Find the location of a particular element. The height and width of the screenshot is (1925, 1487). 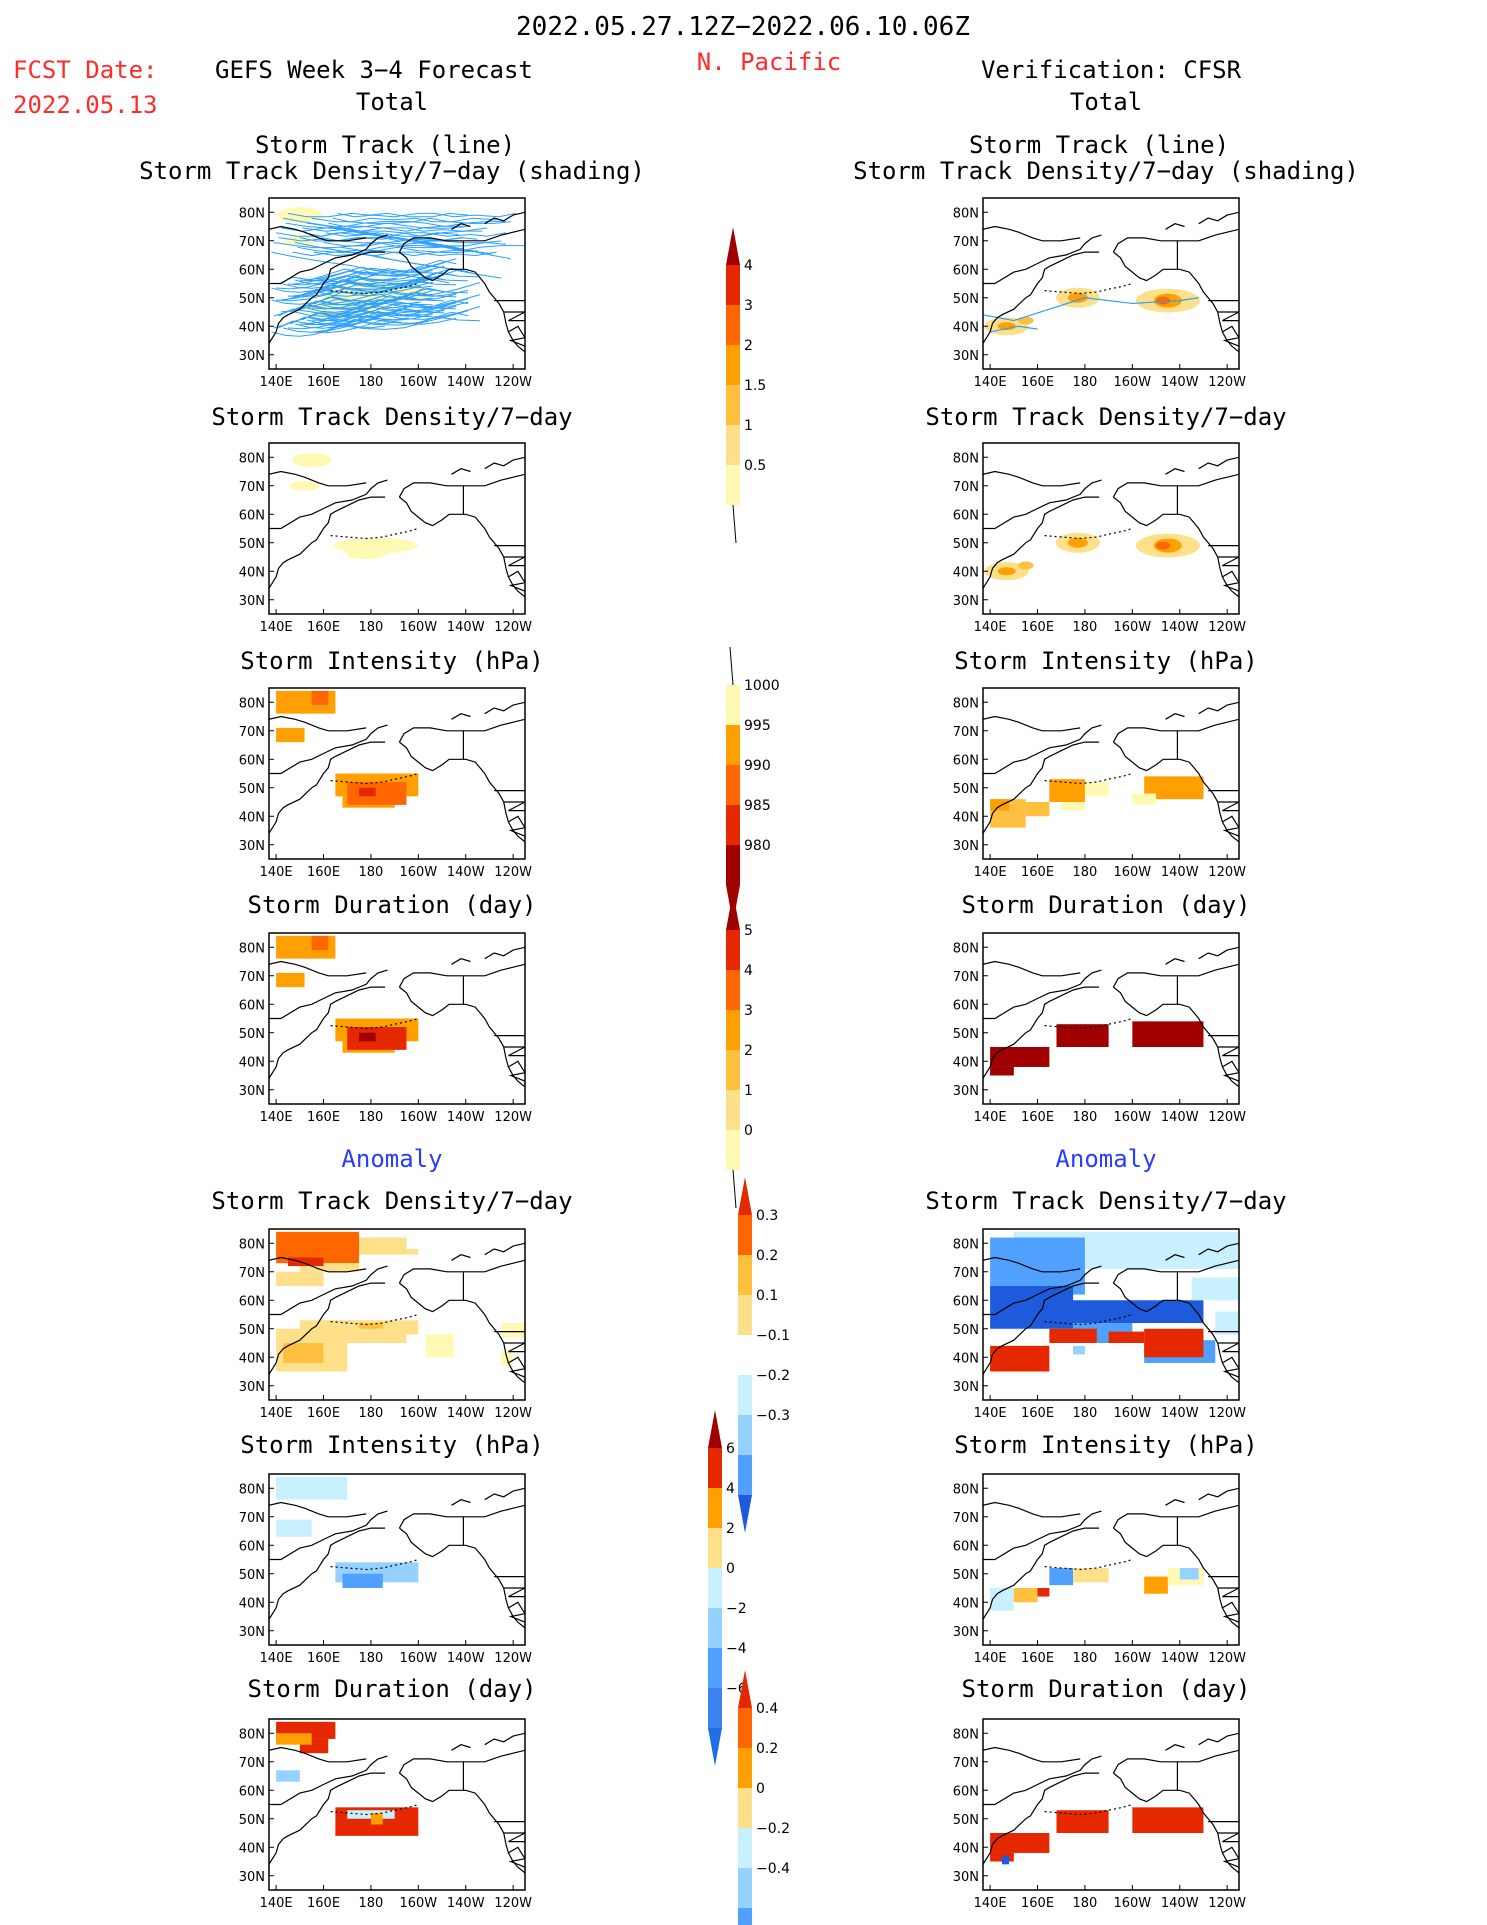

colorbar-tick-label: 980 is located at coordinates (757, 846).